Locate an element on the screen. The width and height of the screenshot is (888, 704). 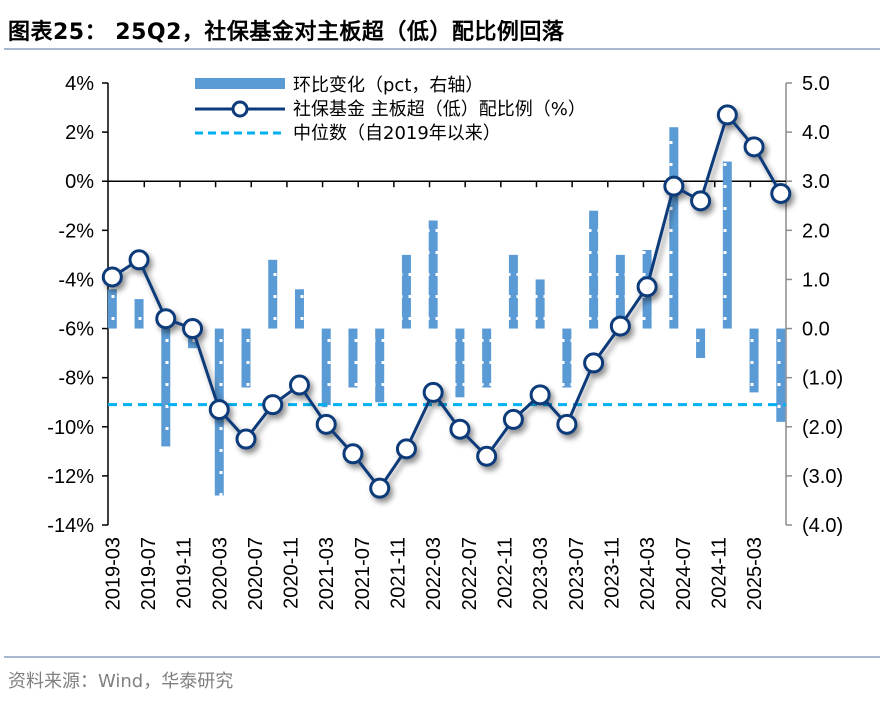
x-axis-tick-label: 2020-11 is located at coordinates (292, 573).